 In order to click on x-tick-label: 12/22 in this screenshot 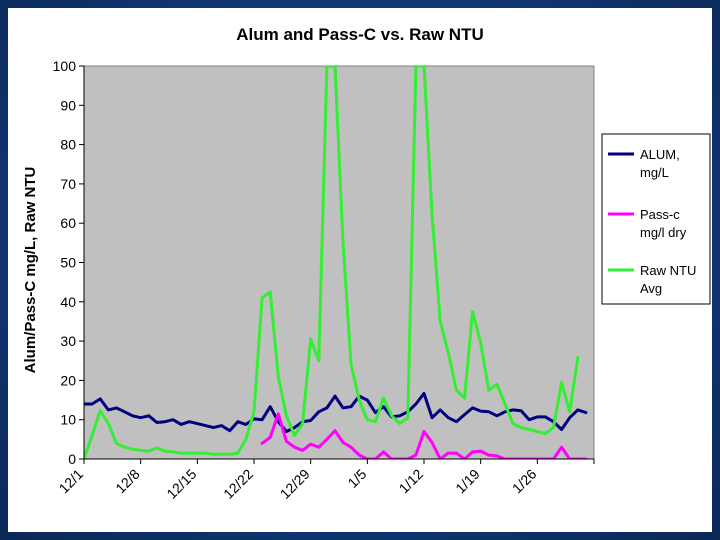, I will do `click(238, 484)`.